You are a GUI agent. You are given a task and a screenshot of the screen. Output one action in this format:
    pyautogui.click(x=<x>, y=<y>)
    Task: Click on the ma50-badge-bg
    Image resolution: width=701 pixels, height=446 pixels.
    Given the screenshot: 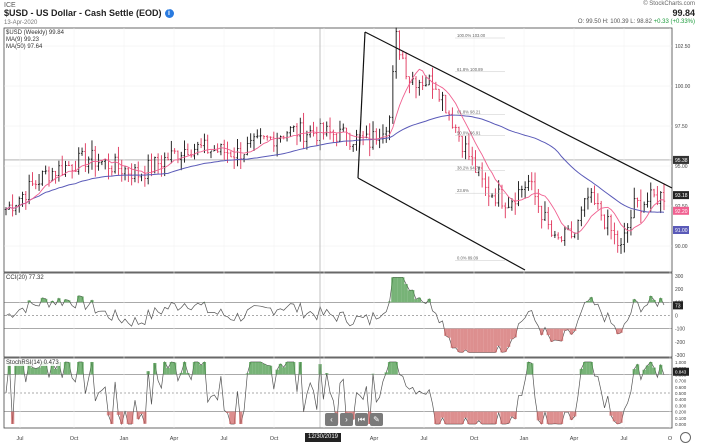 What is the action you would take?
    pyautogui.click(x=681, y=230)
    